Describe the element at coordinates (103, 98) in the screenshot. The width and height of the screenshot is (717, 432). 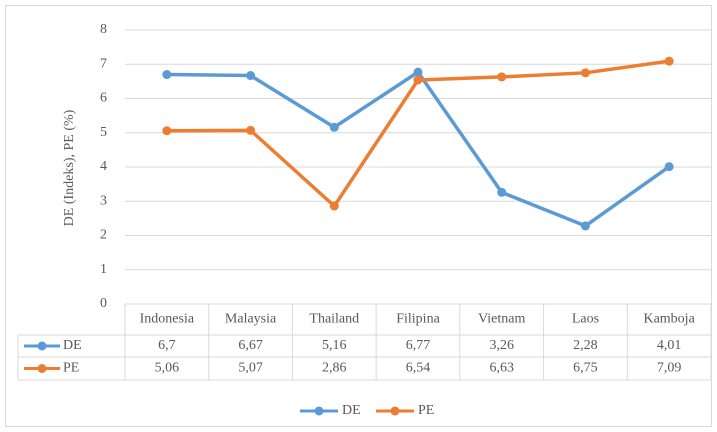
I see `y-tick-label: 6` at that location.